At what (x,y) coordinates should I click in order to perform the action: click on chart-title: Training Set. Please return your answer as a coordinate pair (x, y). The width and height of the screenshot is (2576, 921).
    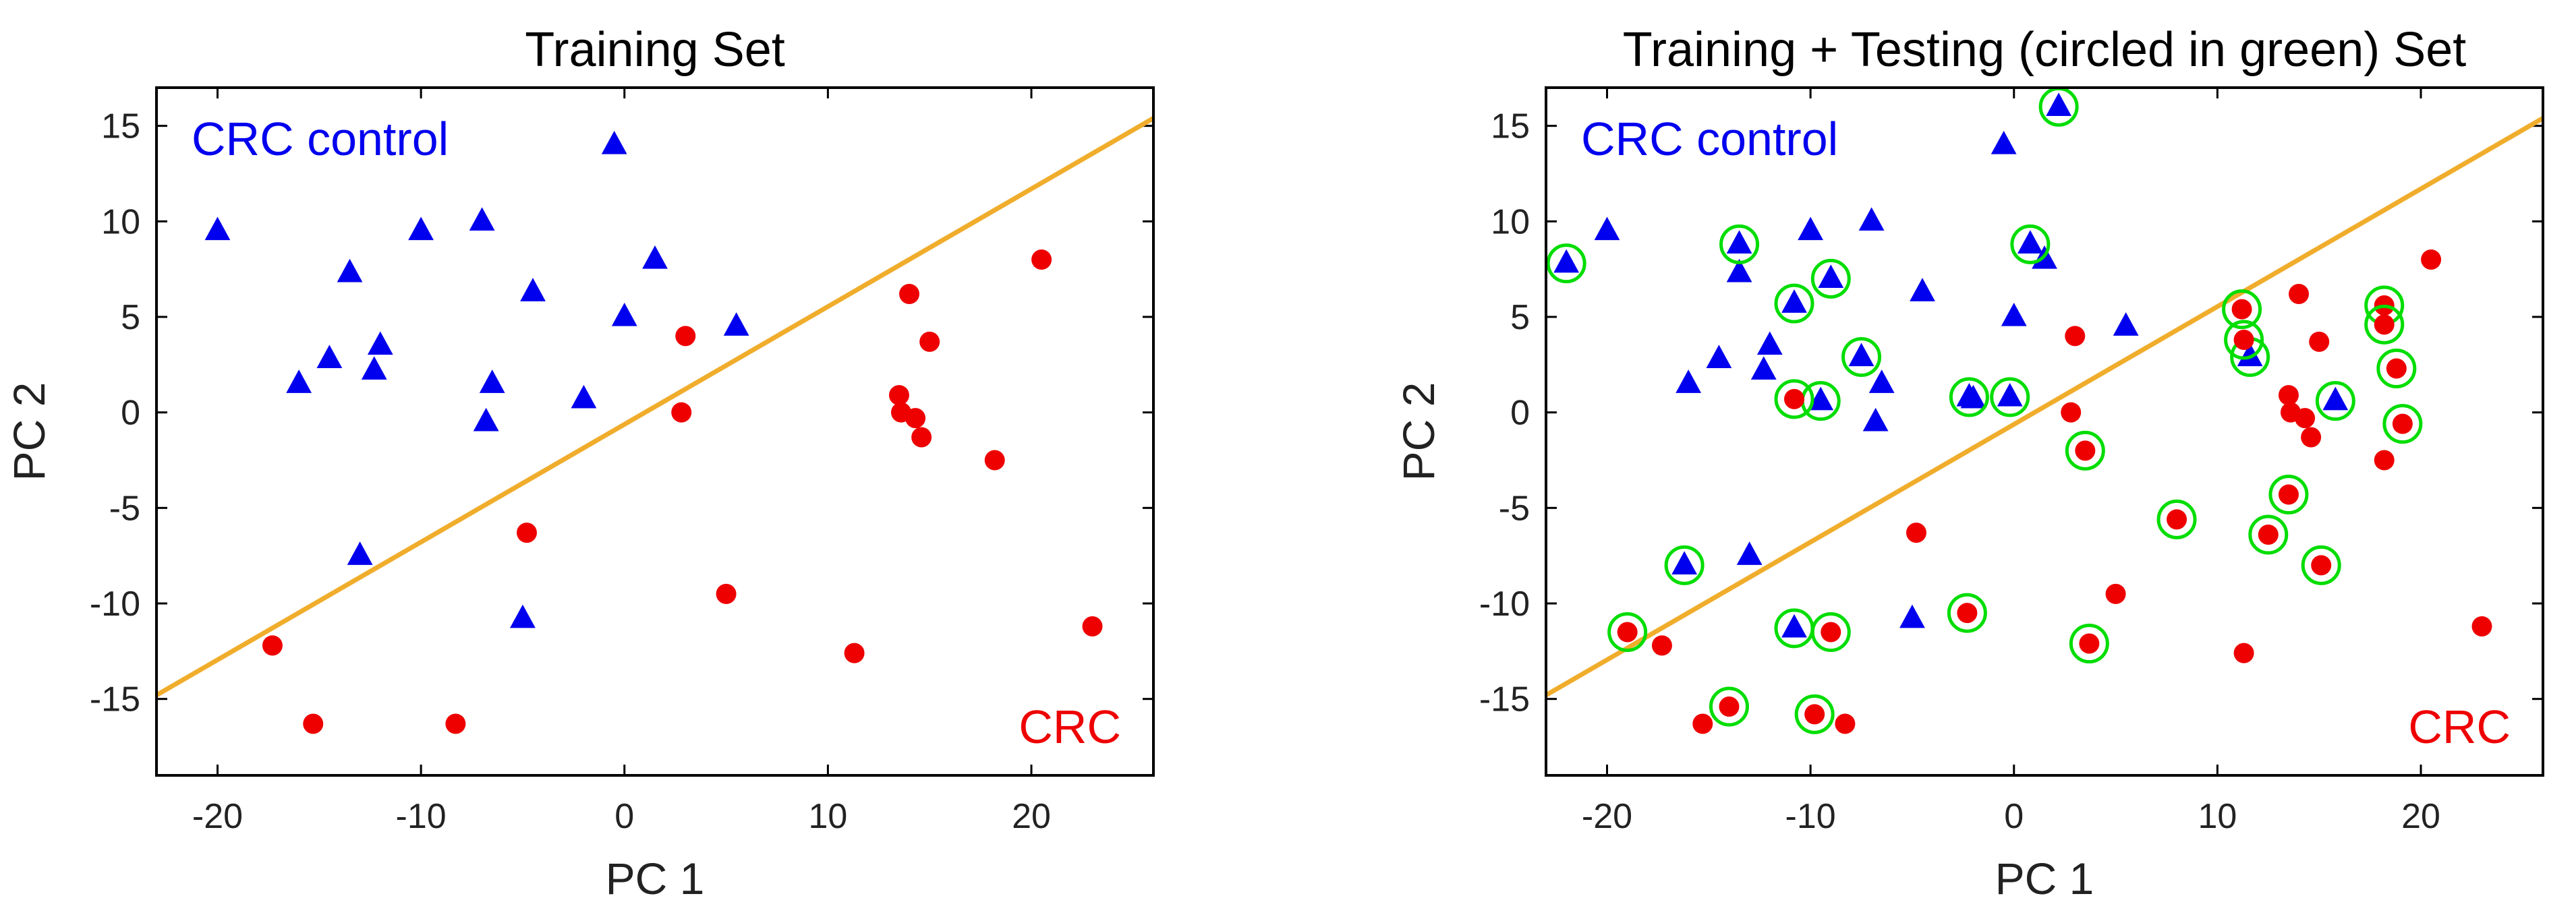
    Looking at the image, I should click on (655, 50).